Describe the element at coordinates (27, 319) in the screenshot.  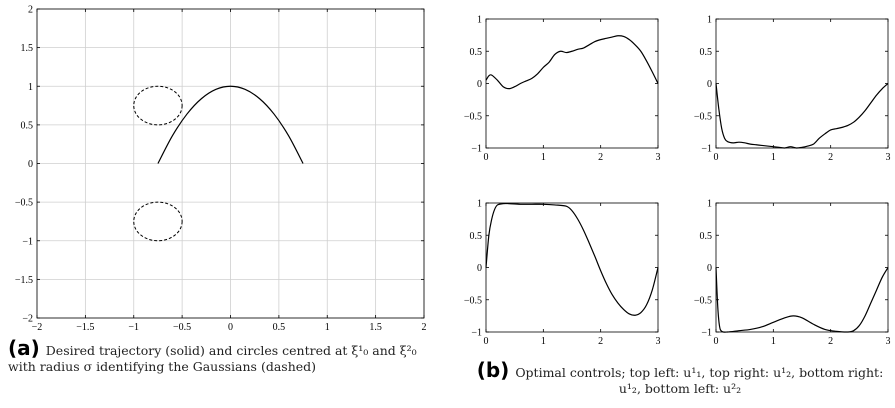
I see `y-tick-label: −2` at that location.